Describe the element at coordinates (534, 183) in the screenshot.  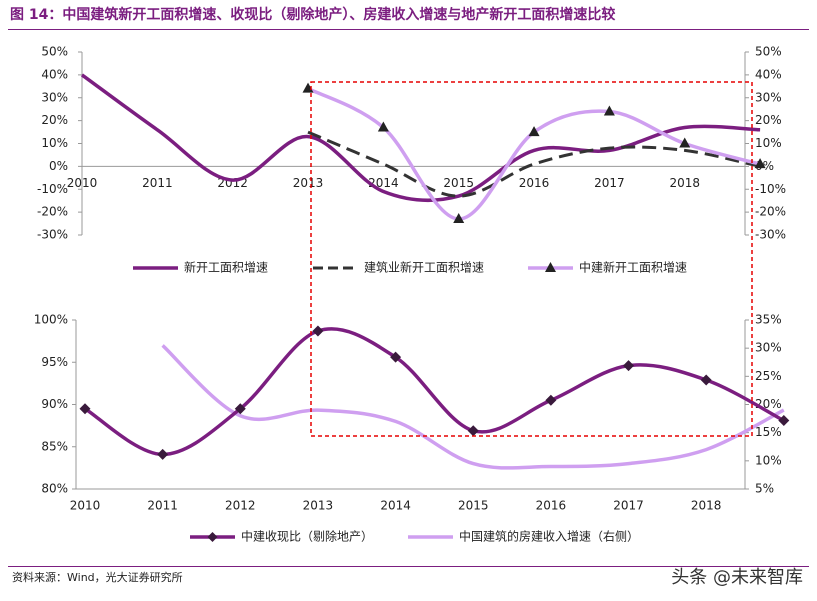
I see `chart1-x-tick-label: 2016` at that location.